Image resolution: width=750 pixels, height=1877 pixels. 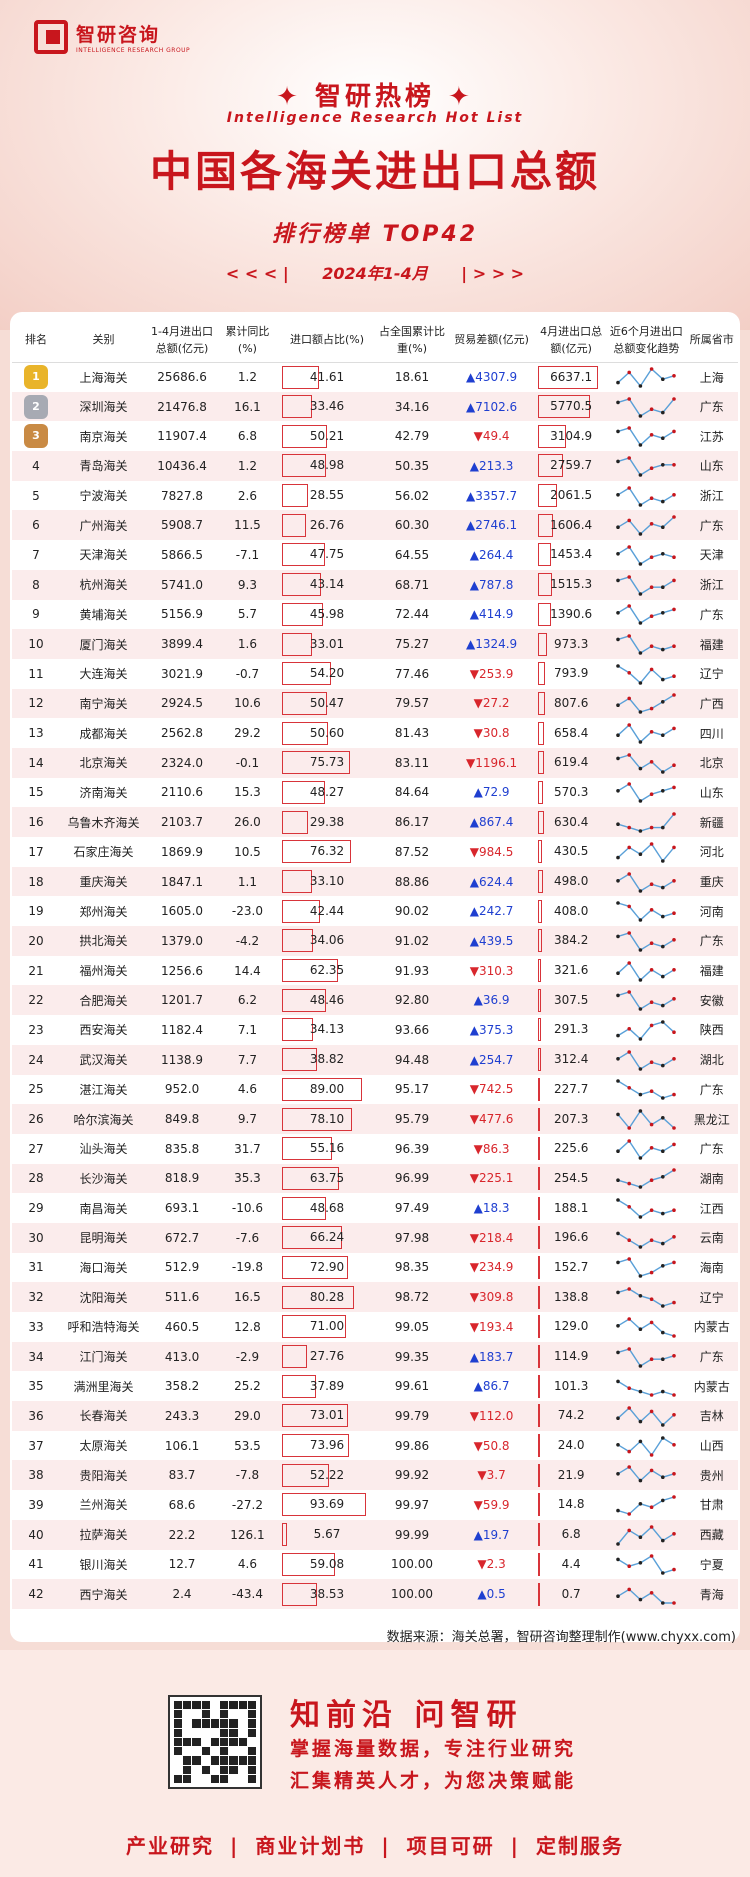 What do you see at coordinates (375, 1208) in the screenshot?
I see `table-row: 29 南昌海关 693.1 -10.6 48.68 97.49 ▲18.3 188.1 江西` at bounding box center [375, 1208].